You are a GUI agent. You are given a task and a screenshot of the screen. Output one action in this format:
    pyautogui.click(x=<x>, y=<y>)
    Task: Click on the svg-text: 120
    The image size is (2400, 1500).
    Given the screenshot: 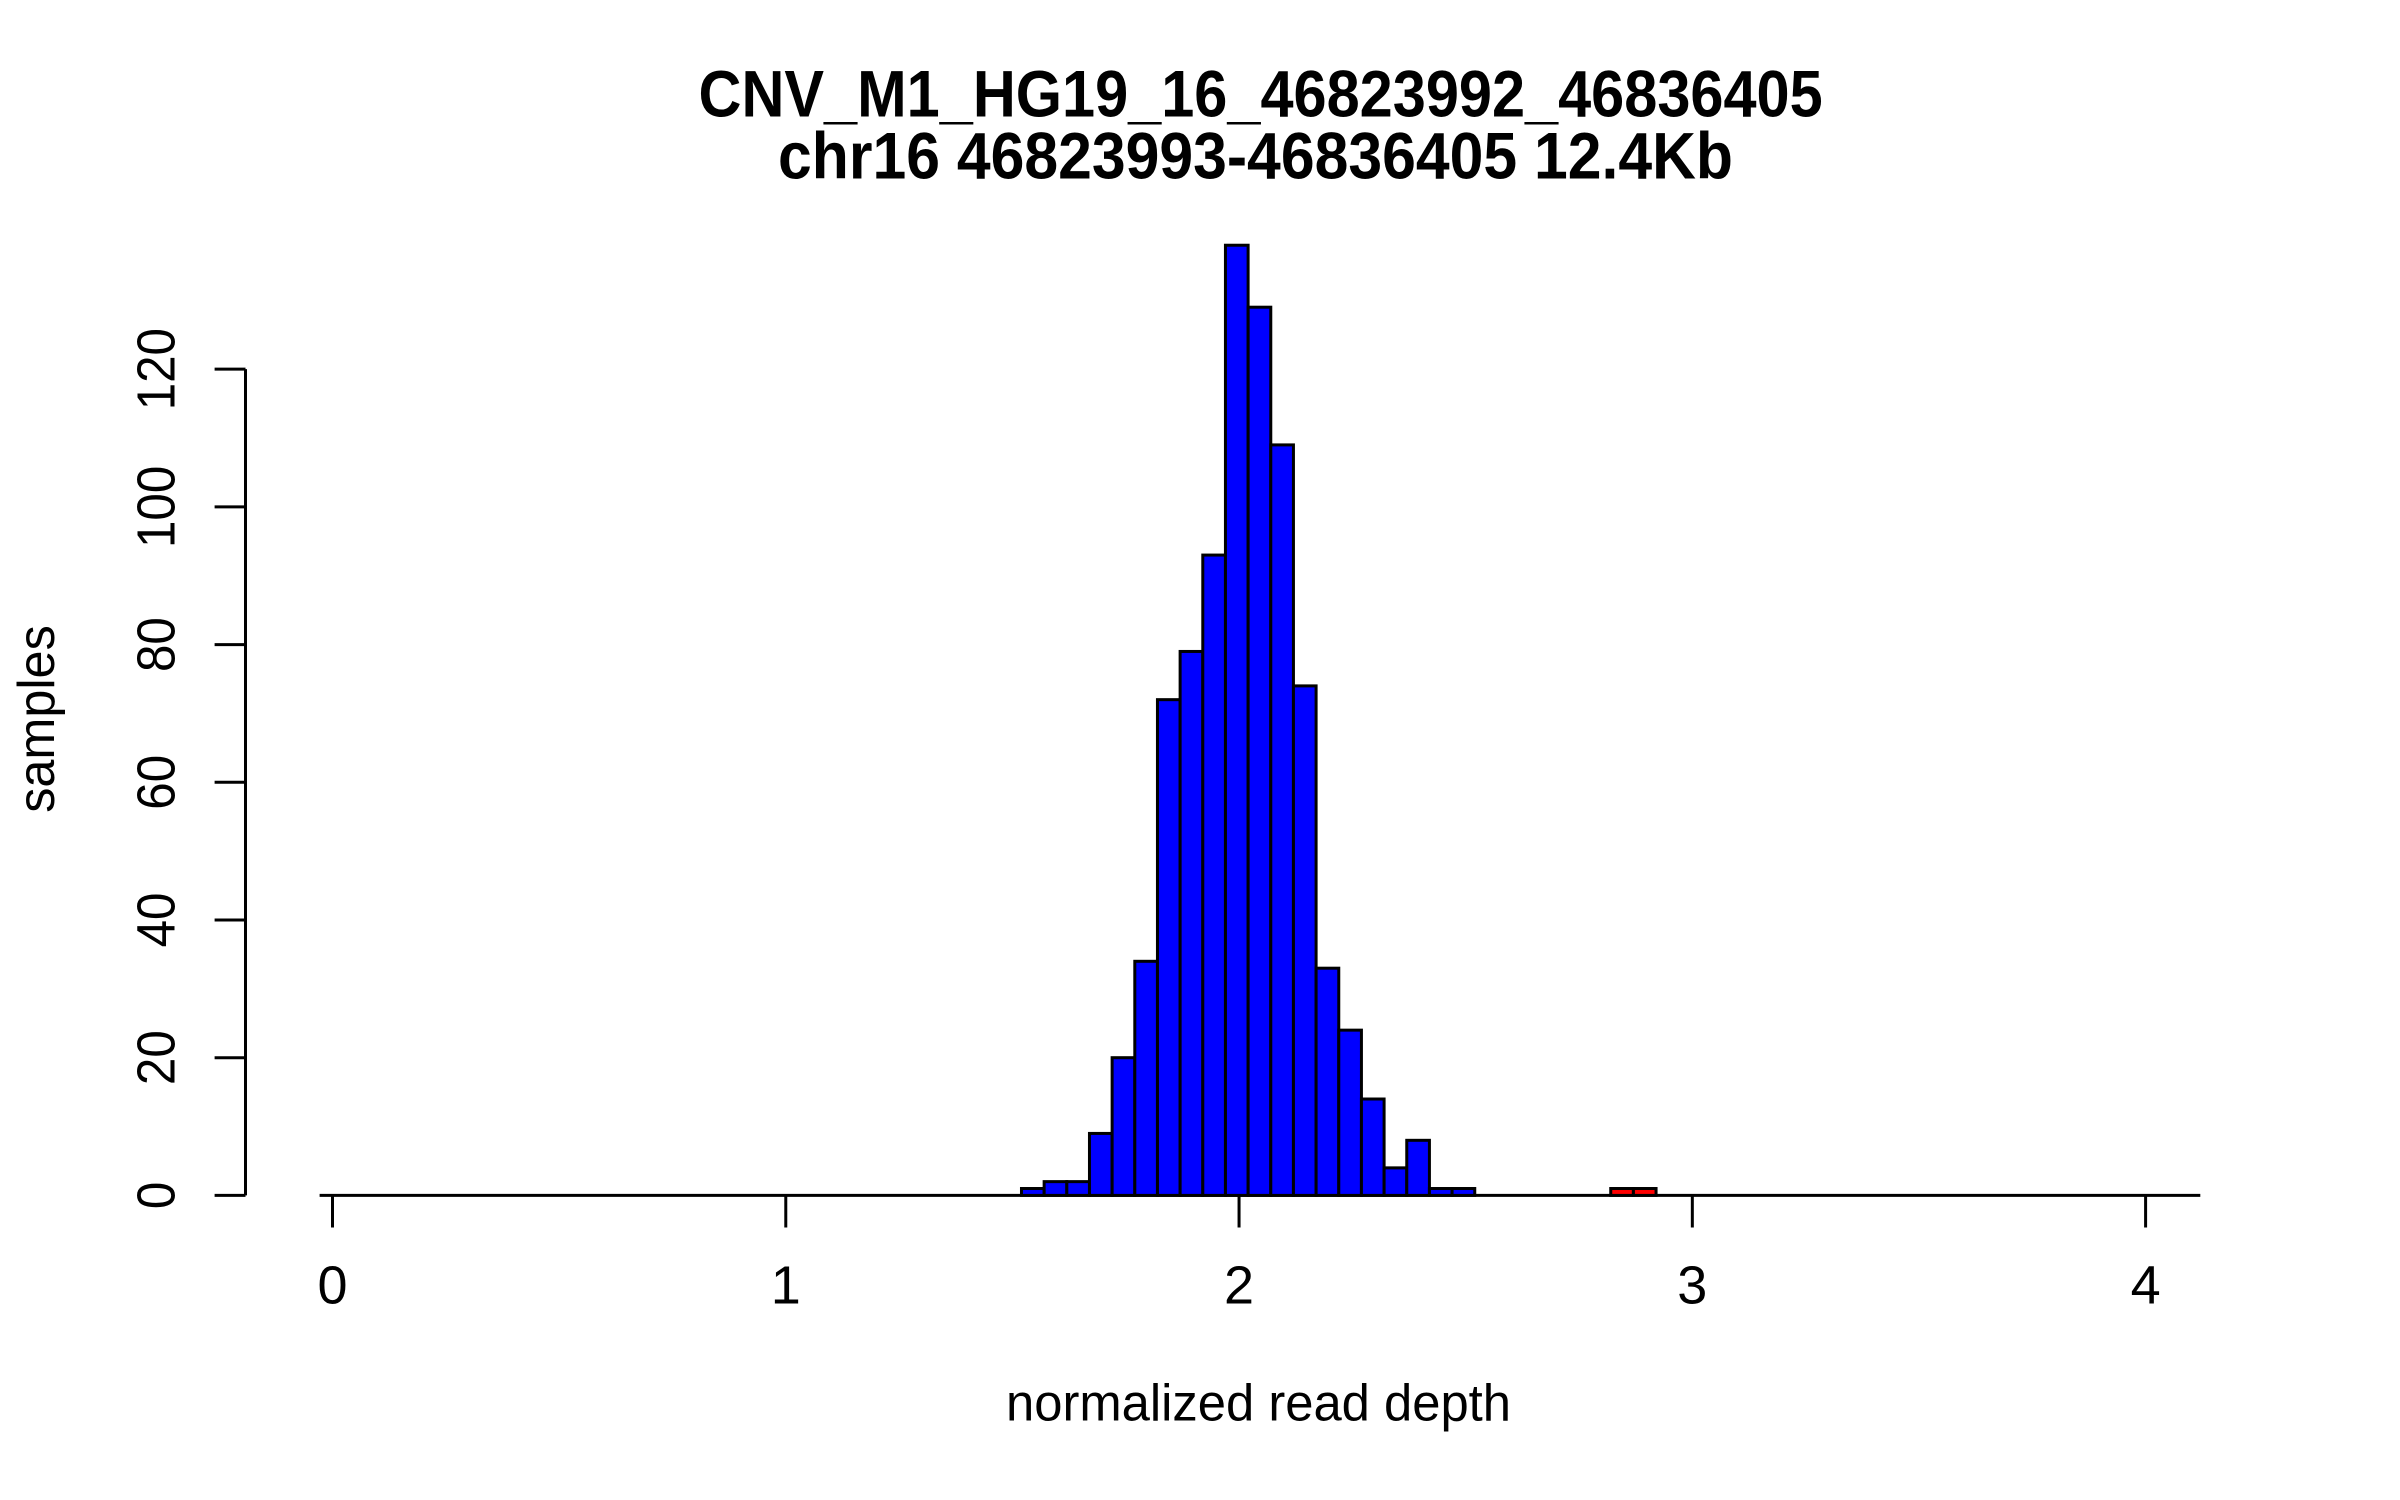 What is the action you would take?
    pyautogui.click(x=156, y=369)
    